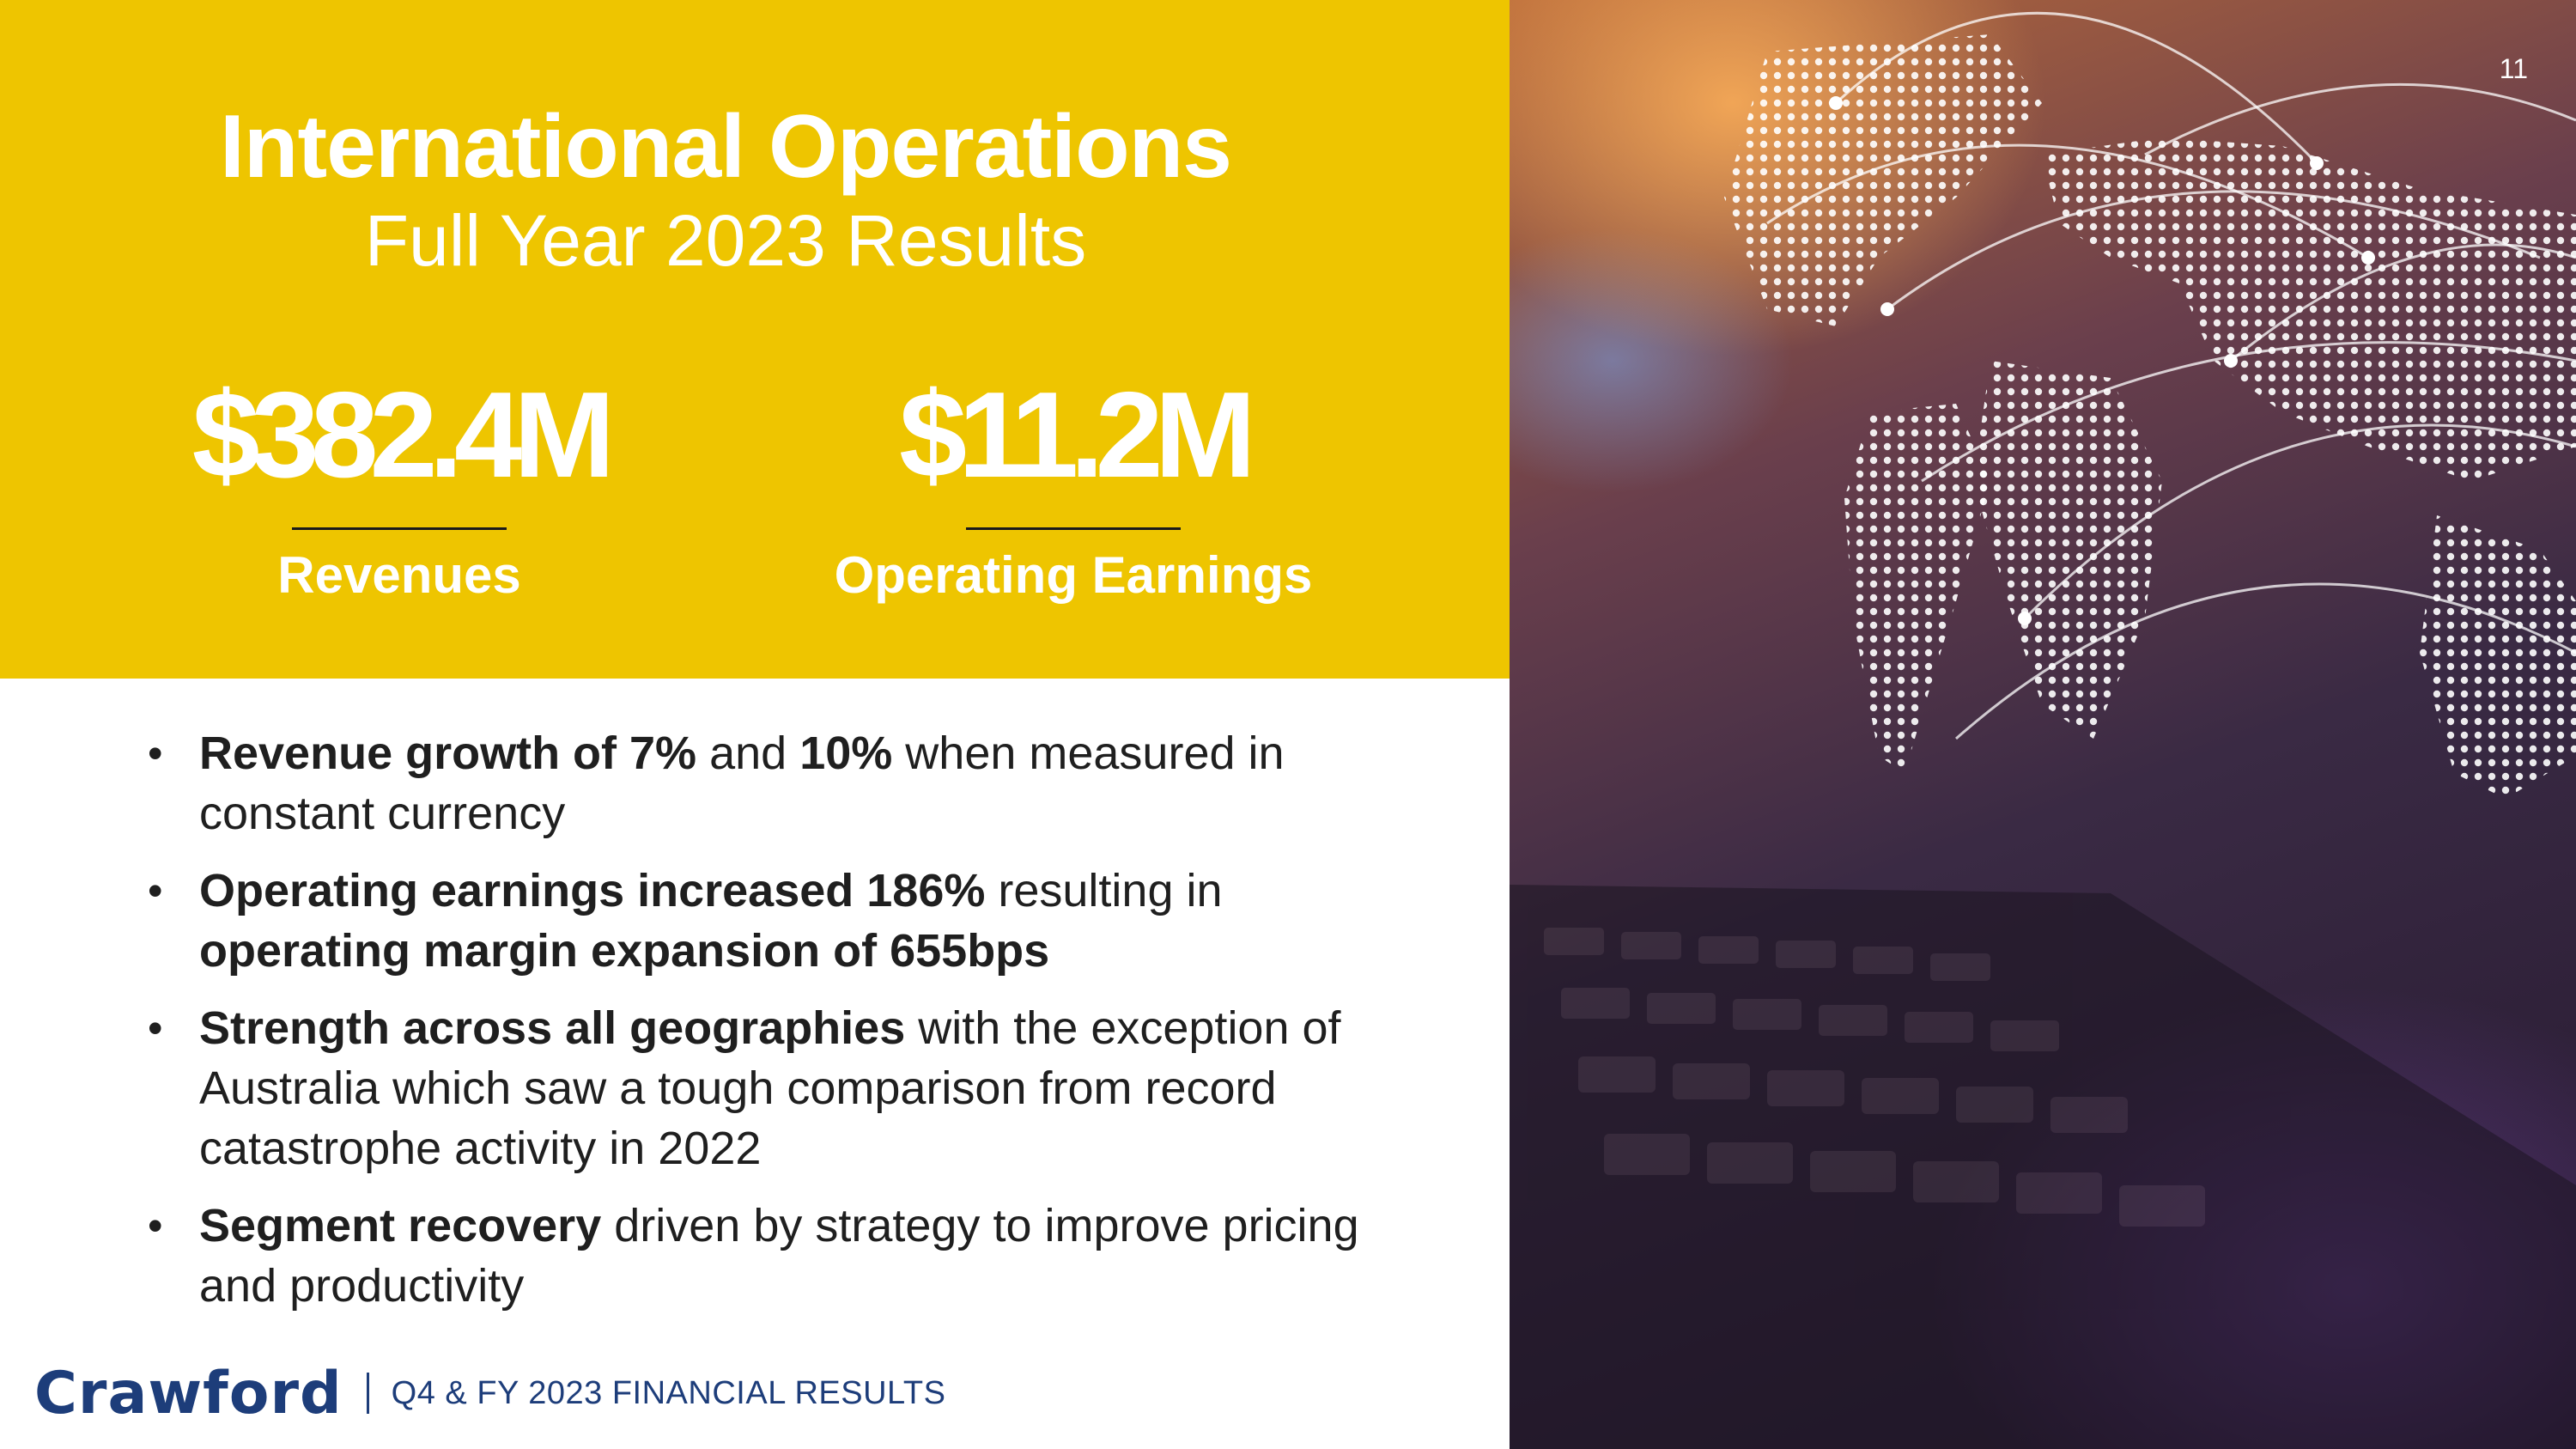  I want to click on crawford-logo: Crawford, so click(188, 1393).